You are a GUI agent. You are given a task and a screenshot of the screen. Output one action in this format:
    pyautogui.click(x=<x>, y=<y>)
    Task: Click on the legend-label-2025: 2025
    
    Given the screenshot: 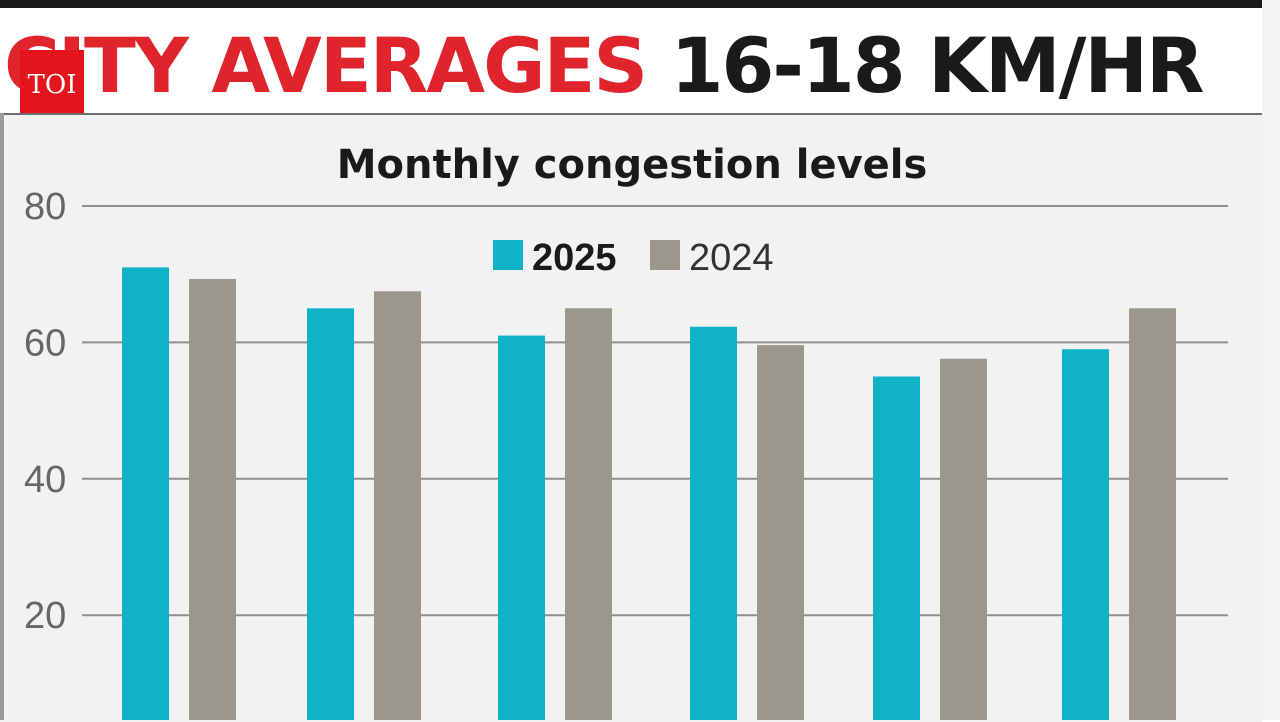 What is the action you would take?
    pyautogui.click(x=574, y=258)
    